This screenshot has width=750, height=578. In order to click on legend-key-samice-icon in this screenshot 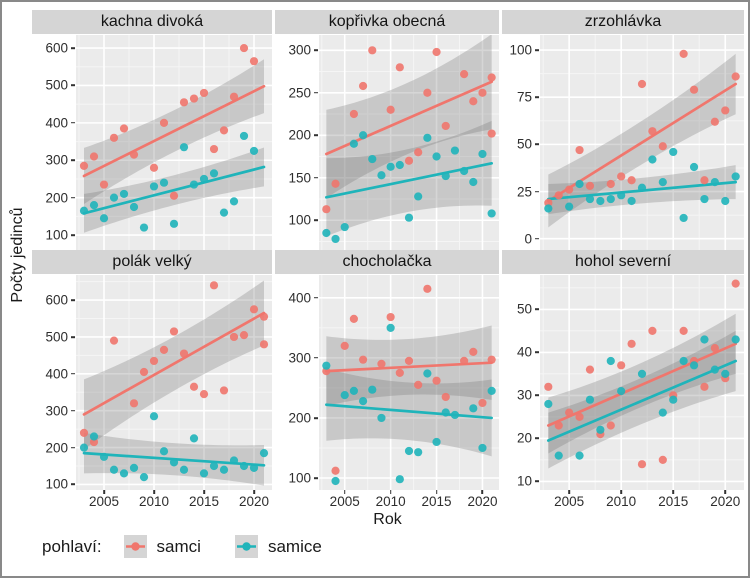, I will do `click(246, 546)`.